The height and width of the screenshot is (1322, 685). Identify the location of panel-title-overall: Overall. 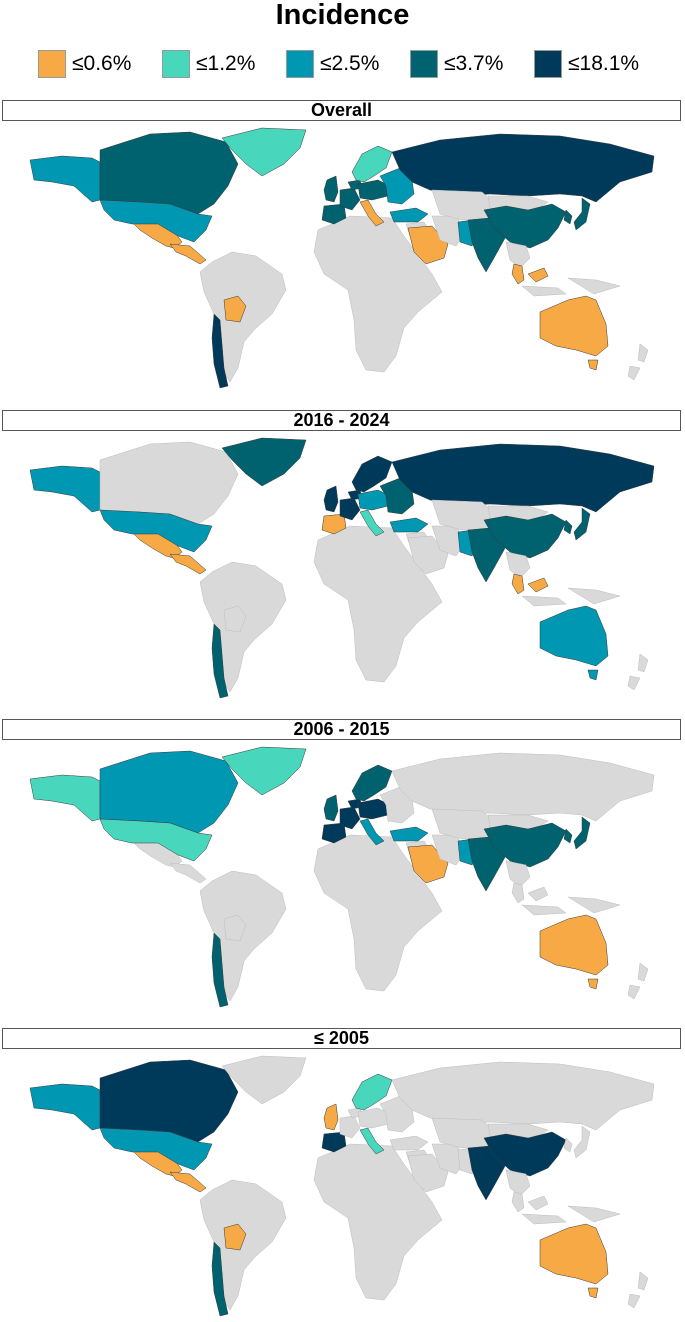
(341, 110).